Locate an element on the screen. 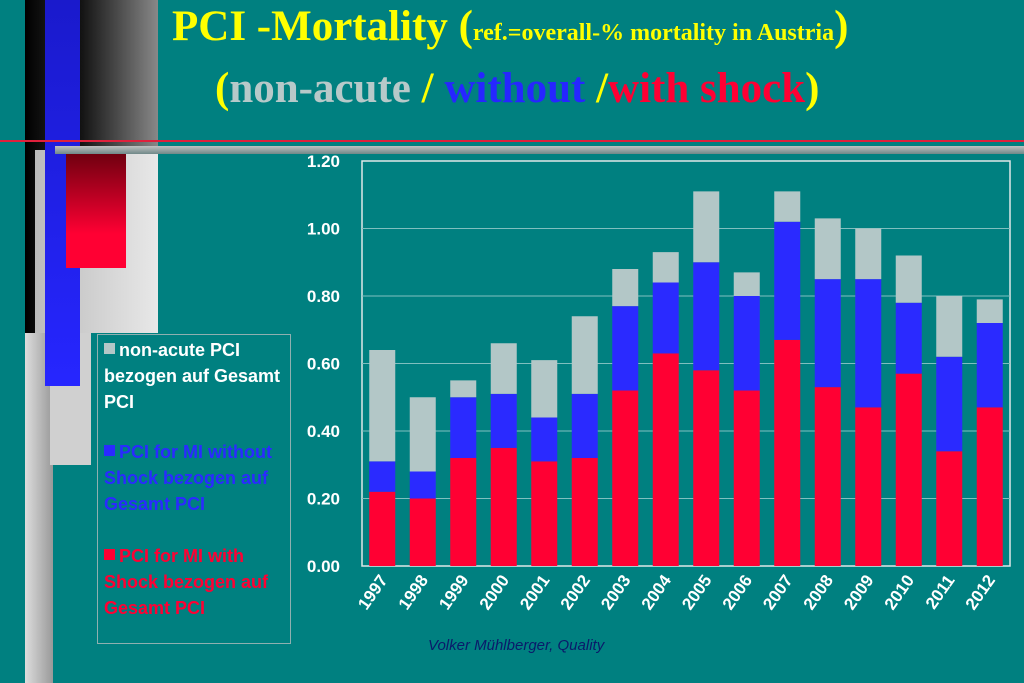 The width and height of the screenshot is (1024, 683). y-tick-label: 0.20 is located at coordinates (323, 499).